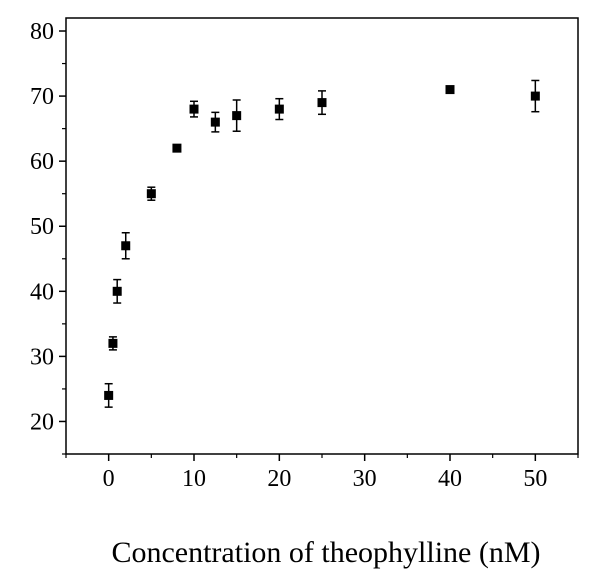 The image size is (600, 573). Describe the element at coordinates (42, 97) in the screenshot. I see `y-tick-label: 70` at that location.